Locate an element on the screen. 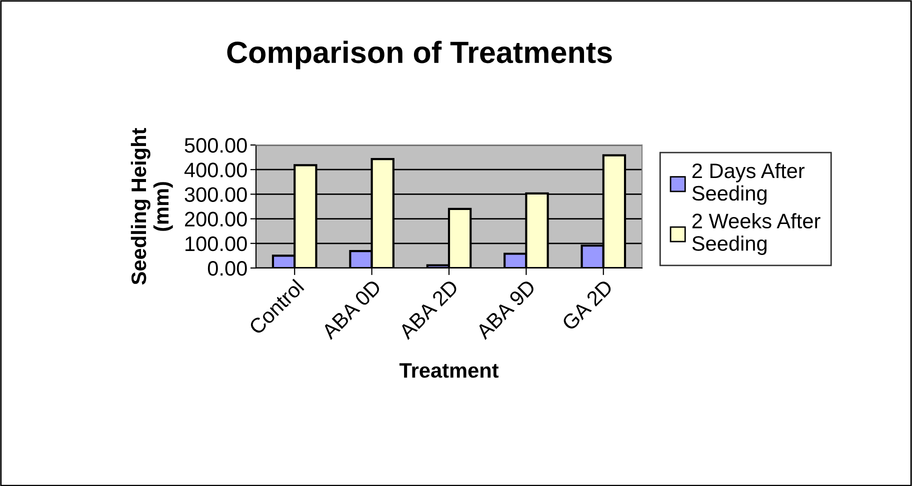 This screenshot has width=912, height=486. y-tick-label: 400.00 is located at coordinates (215, 170).